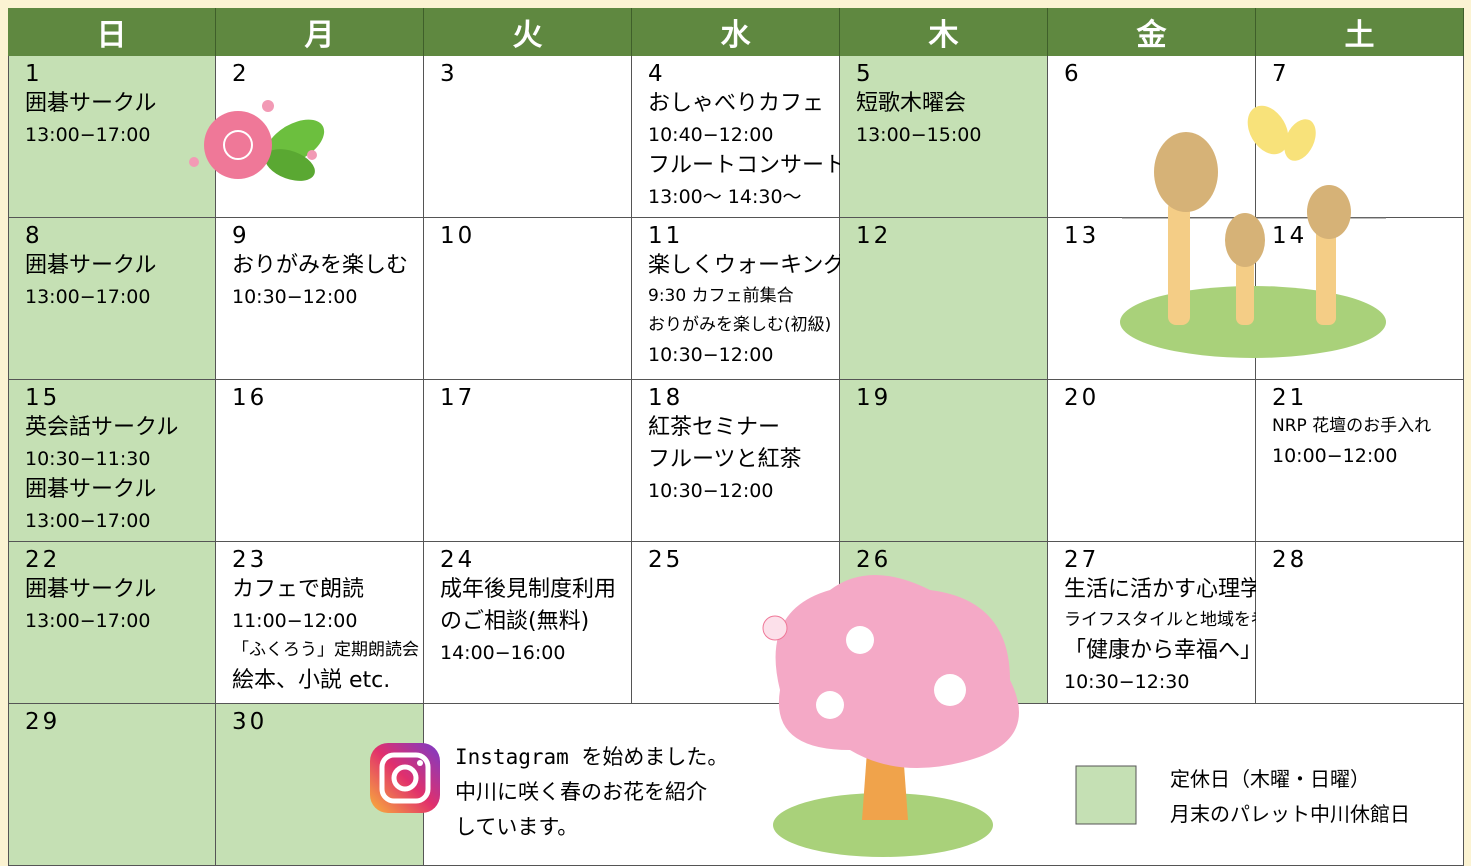 The width and height of the screenshot is (1471, 866). I want to click on event-text: 10:00−12:00, so click(1335, 456).